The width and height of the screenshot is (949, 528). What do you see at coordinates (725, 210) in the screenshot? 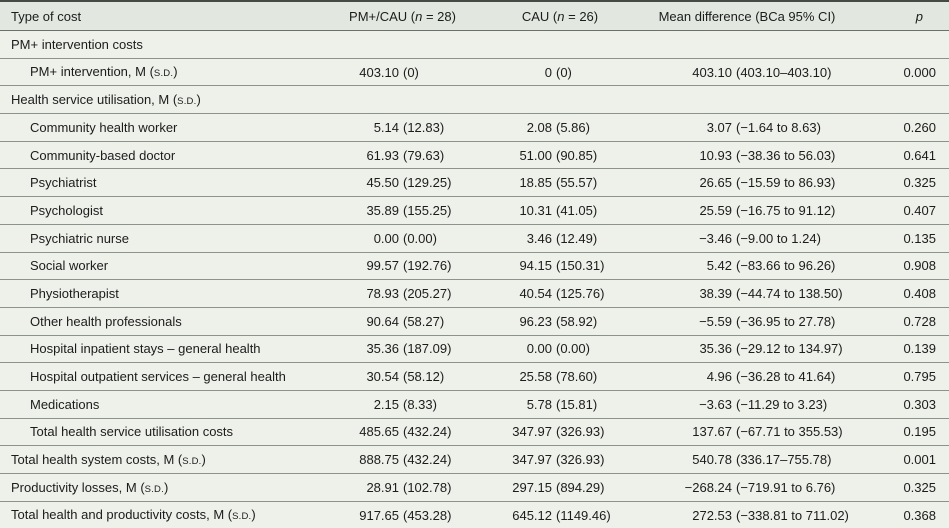
I see `mean-diff-value: 25.59 (−16.75 to 91.12)` at bounding box center [725, 210].